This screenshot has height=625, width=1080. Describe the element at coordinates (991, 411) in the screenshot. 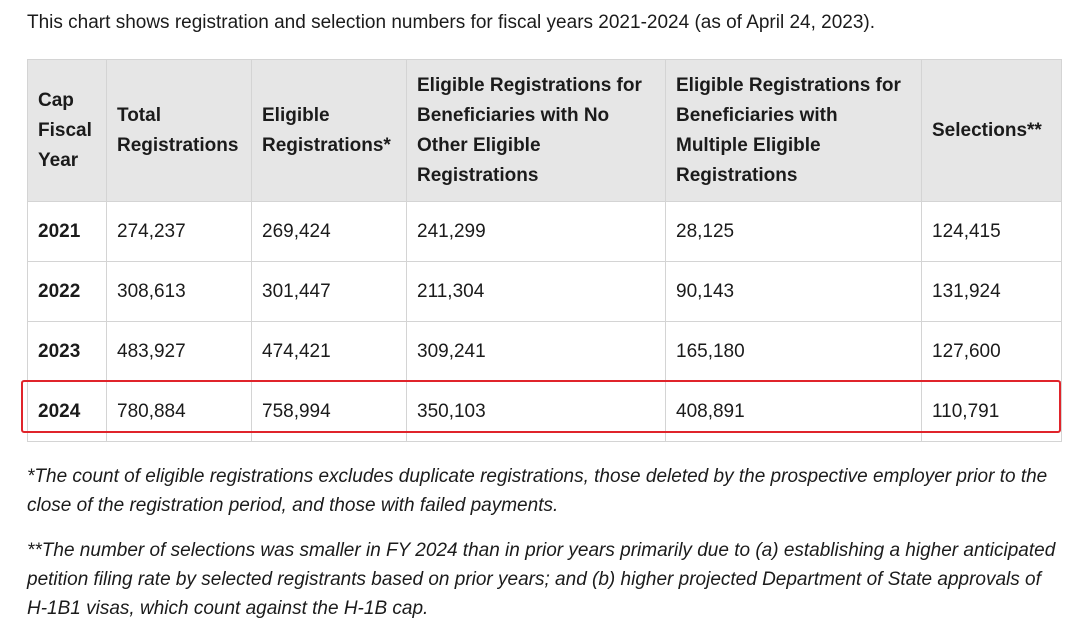

I see `selections-cell: 110,791` at that location.